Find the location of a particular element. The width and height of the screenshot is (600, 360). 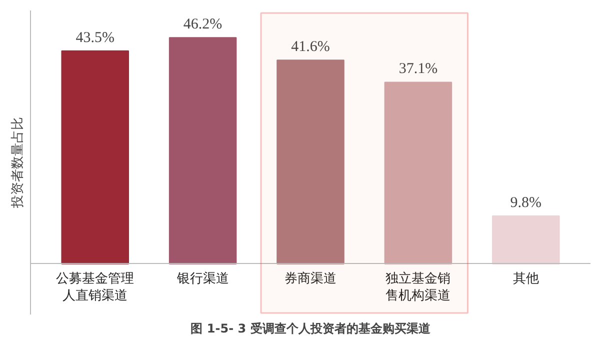

data-label: 46.2% is located at coordinates (202, 24).